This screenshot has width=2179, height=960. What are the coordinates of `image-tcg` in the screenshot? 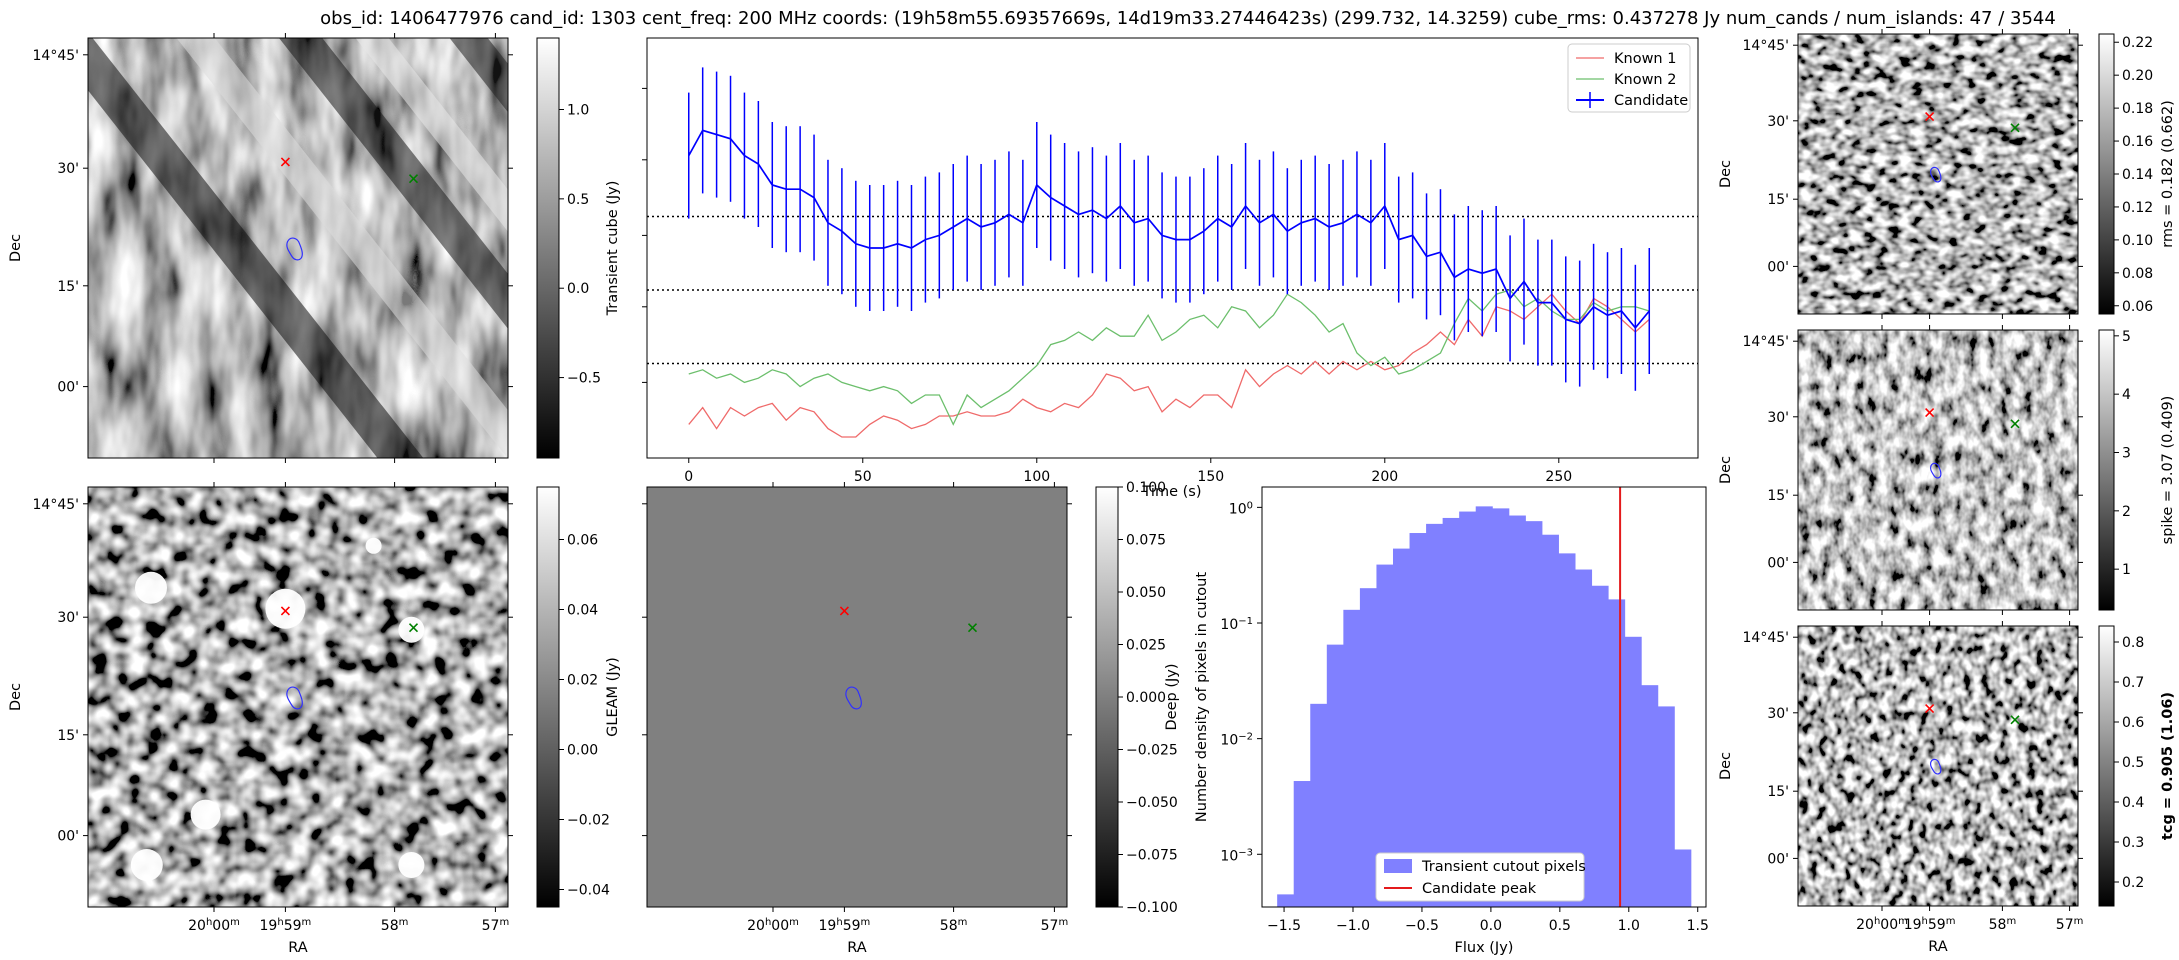 It's located at (1938, 766).